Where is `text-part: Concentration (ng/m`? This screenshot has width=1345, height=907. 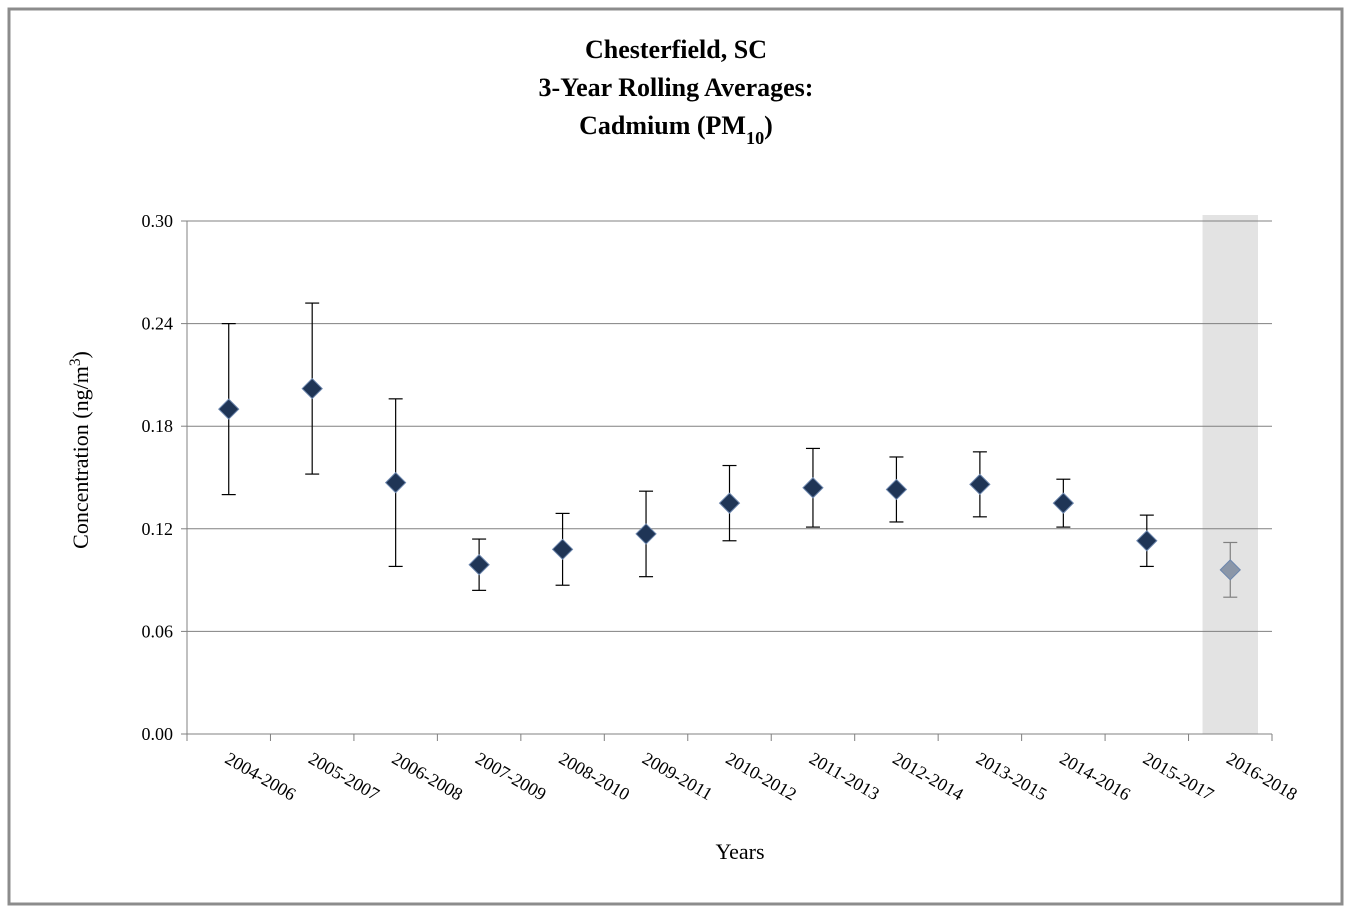
text-part: Concentration (ng/m is located at coordinates (80, 457).